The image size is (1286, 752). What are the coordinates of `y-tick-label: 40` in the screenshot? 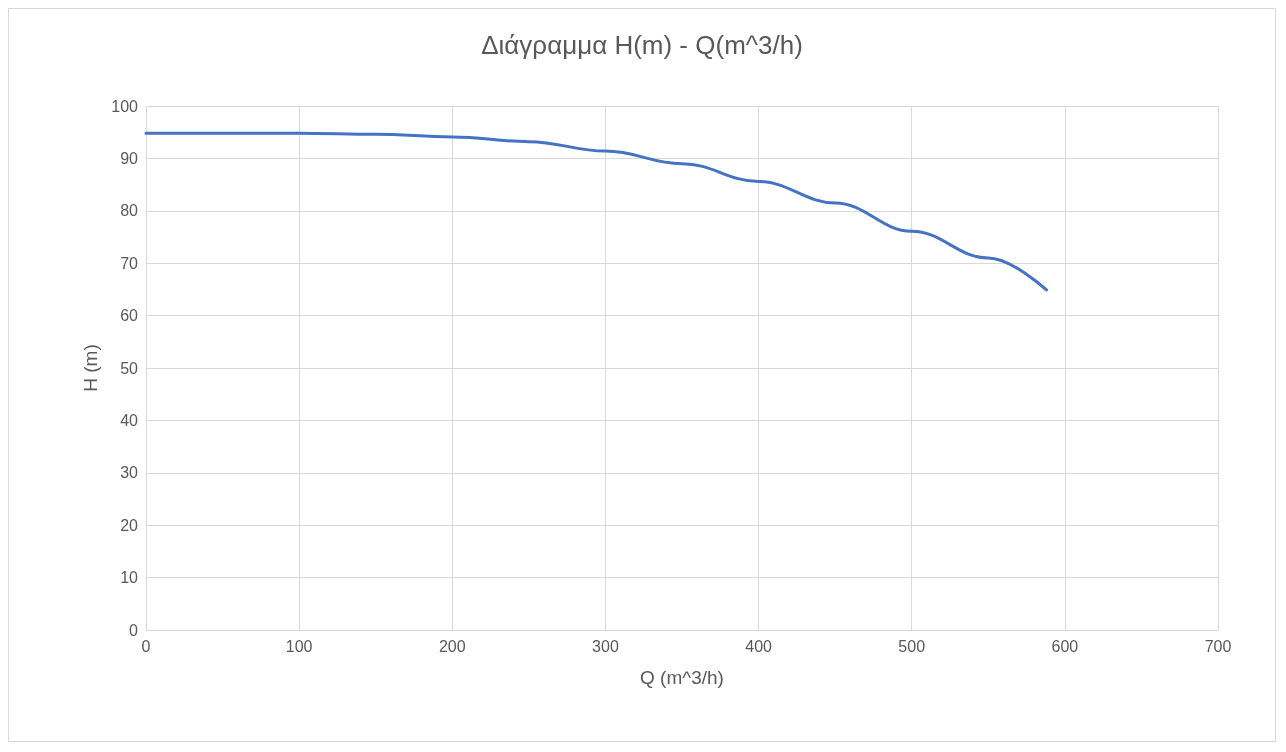 It's located at (129, 420).